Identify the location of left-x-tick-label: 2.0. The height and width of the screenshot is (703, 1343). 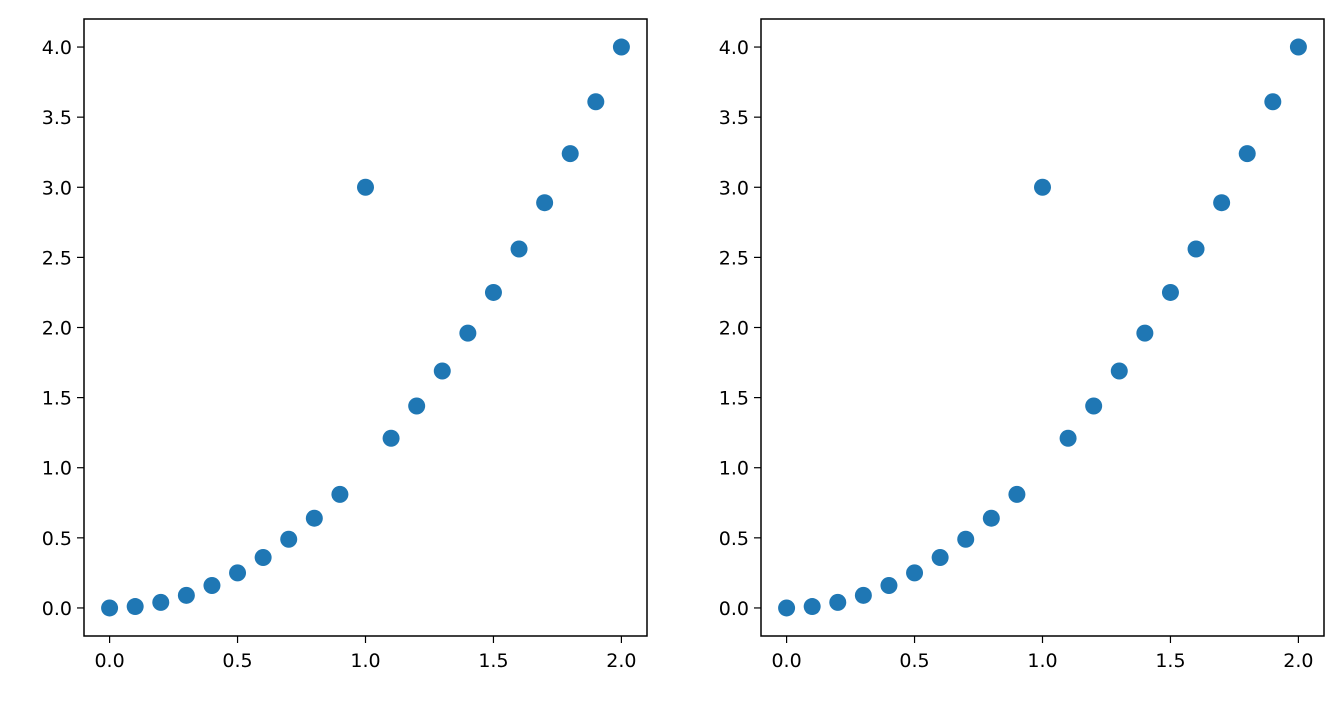
(621, 661).